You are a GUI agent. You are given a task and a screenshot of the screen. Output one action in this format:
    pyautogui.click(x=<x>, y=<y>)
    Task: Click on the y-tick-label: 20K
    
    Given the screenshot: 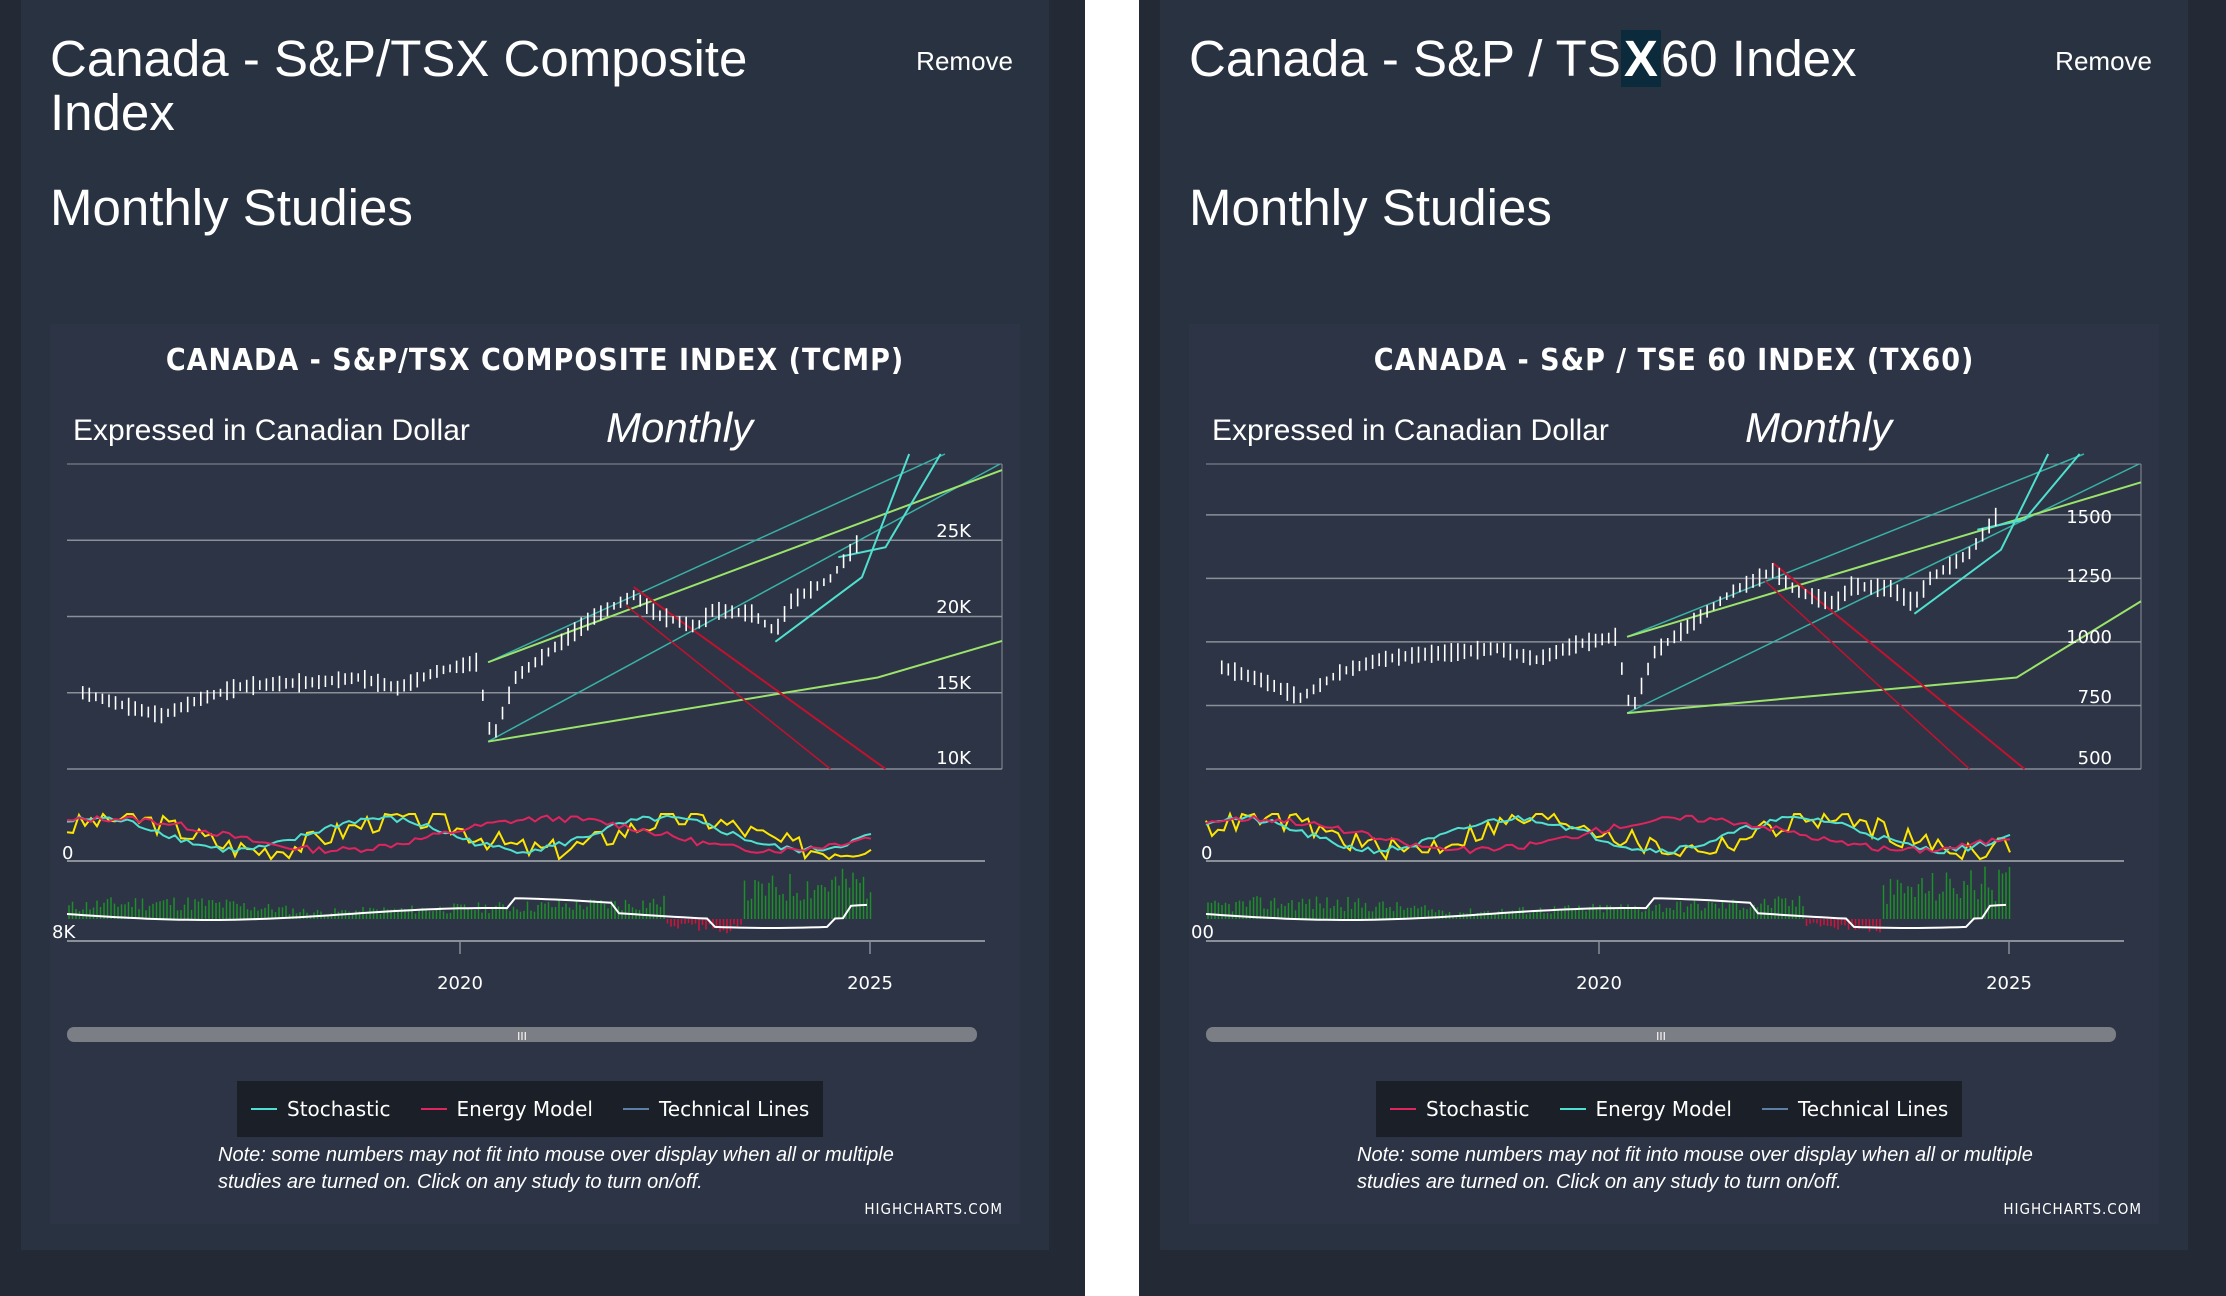 What is the action you would take?
    pyautogui.click(x=954, y=607)
    